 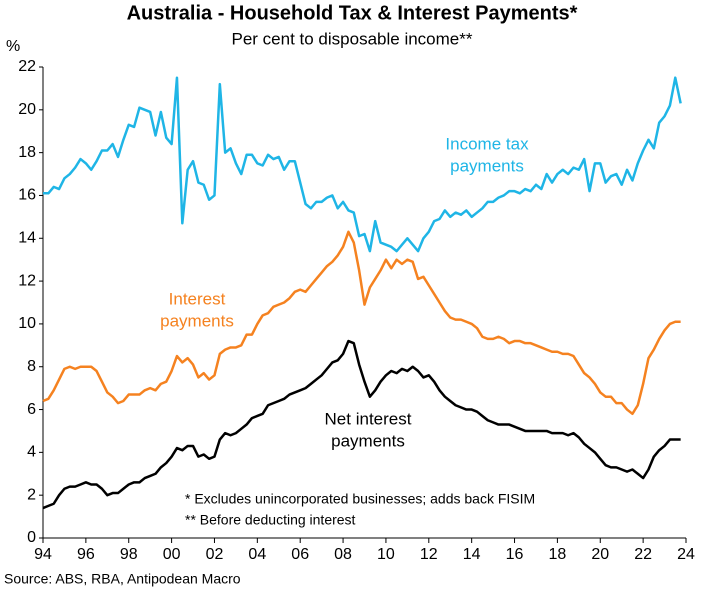 I want to click on y-tick-label: 4, so click(x=31, y=452).